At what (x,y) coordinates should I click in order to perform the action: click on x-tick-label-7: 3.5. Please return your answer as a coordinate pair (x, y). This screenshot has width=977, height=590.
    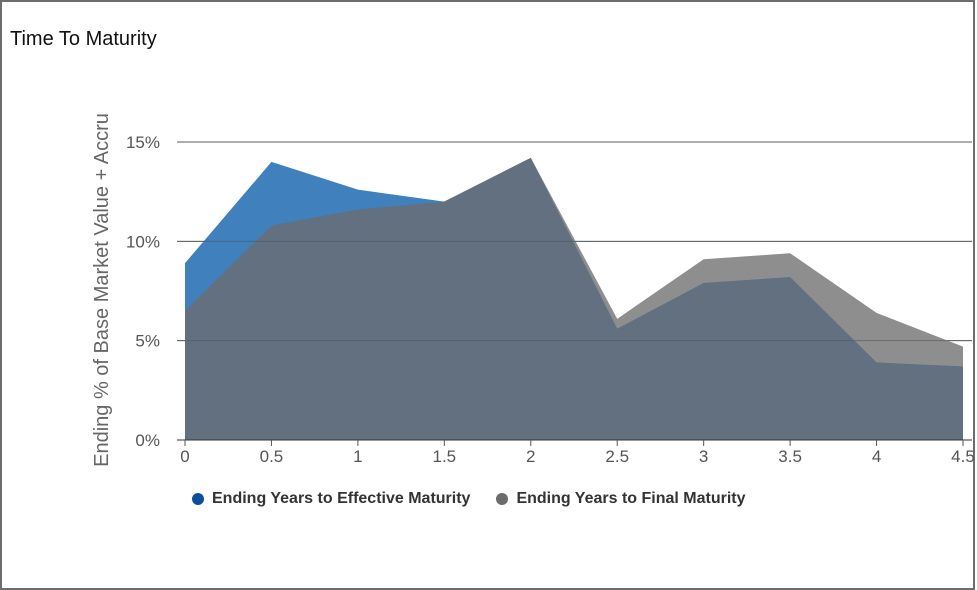
    Looking at the image, I should click on (790, 456).